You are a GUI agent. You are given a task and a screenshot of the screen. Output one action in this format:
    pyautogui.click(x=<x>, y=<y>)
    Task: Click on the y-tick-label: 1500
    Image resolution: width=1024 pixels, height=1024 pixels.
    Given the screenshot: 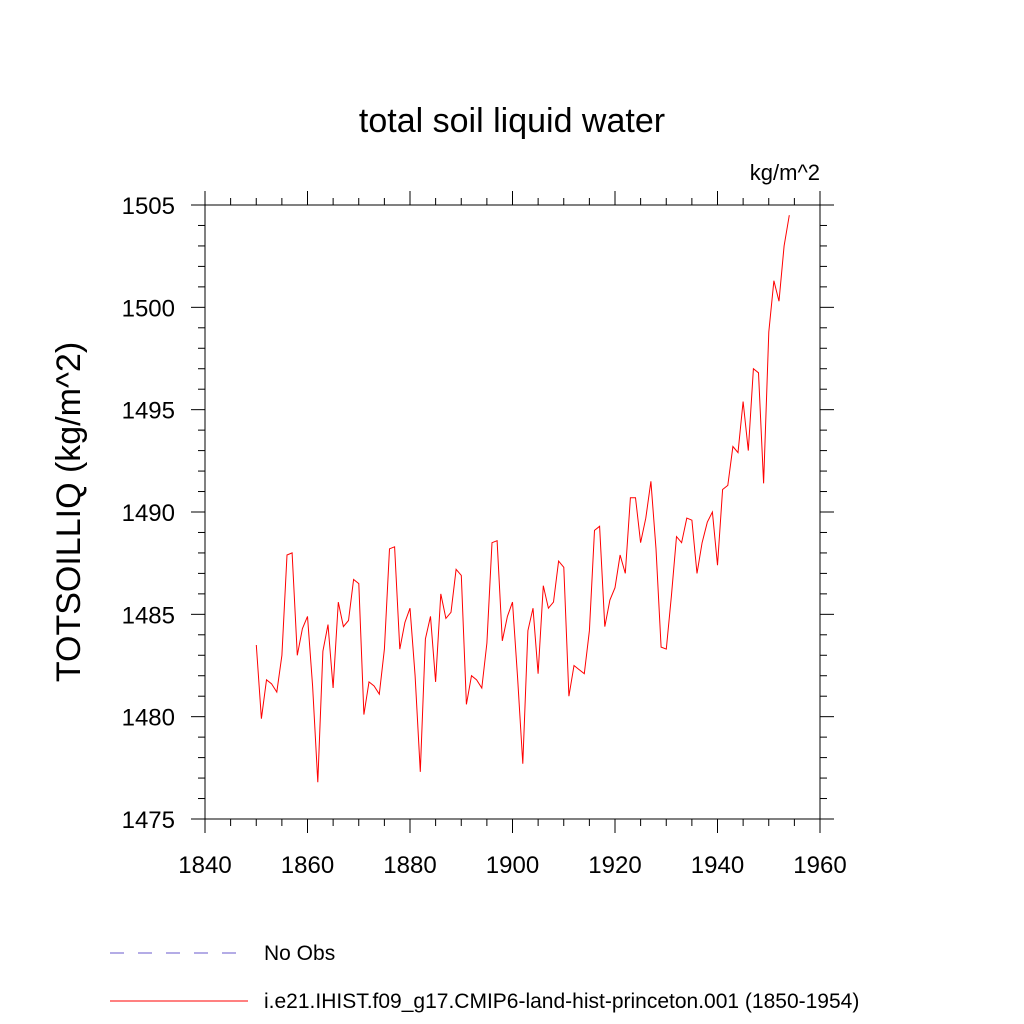 What is the action you would take?
    pyautogui.click(x=148, y=308)
    